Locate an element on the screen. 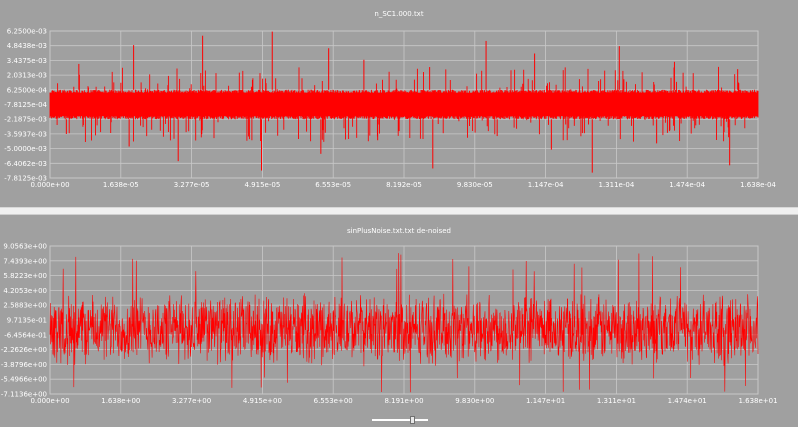  y-tick-label: -7.1136e+00 is located at coordinates (24, 395).